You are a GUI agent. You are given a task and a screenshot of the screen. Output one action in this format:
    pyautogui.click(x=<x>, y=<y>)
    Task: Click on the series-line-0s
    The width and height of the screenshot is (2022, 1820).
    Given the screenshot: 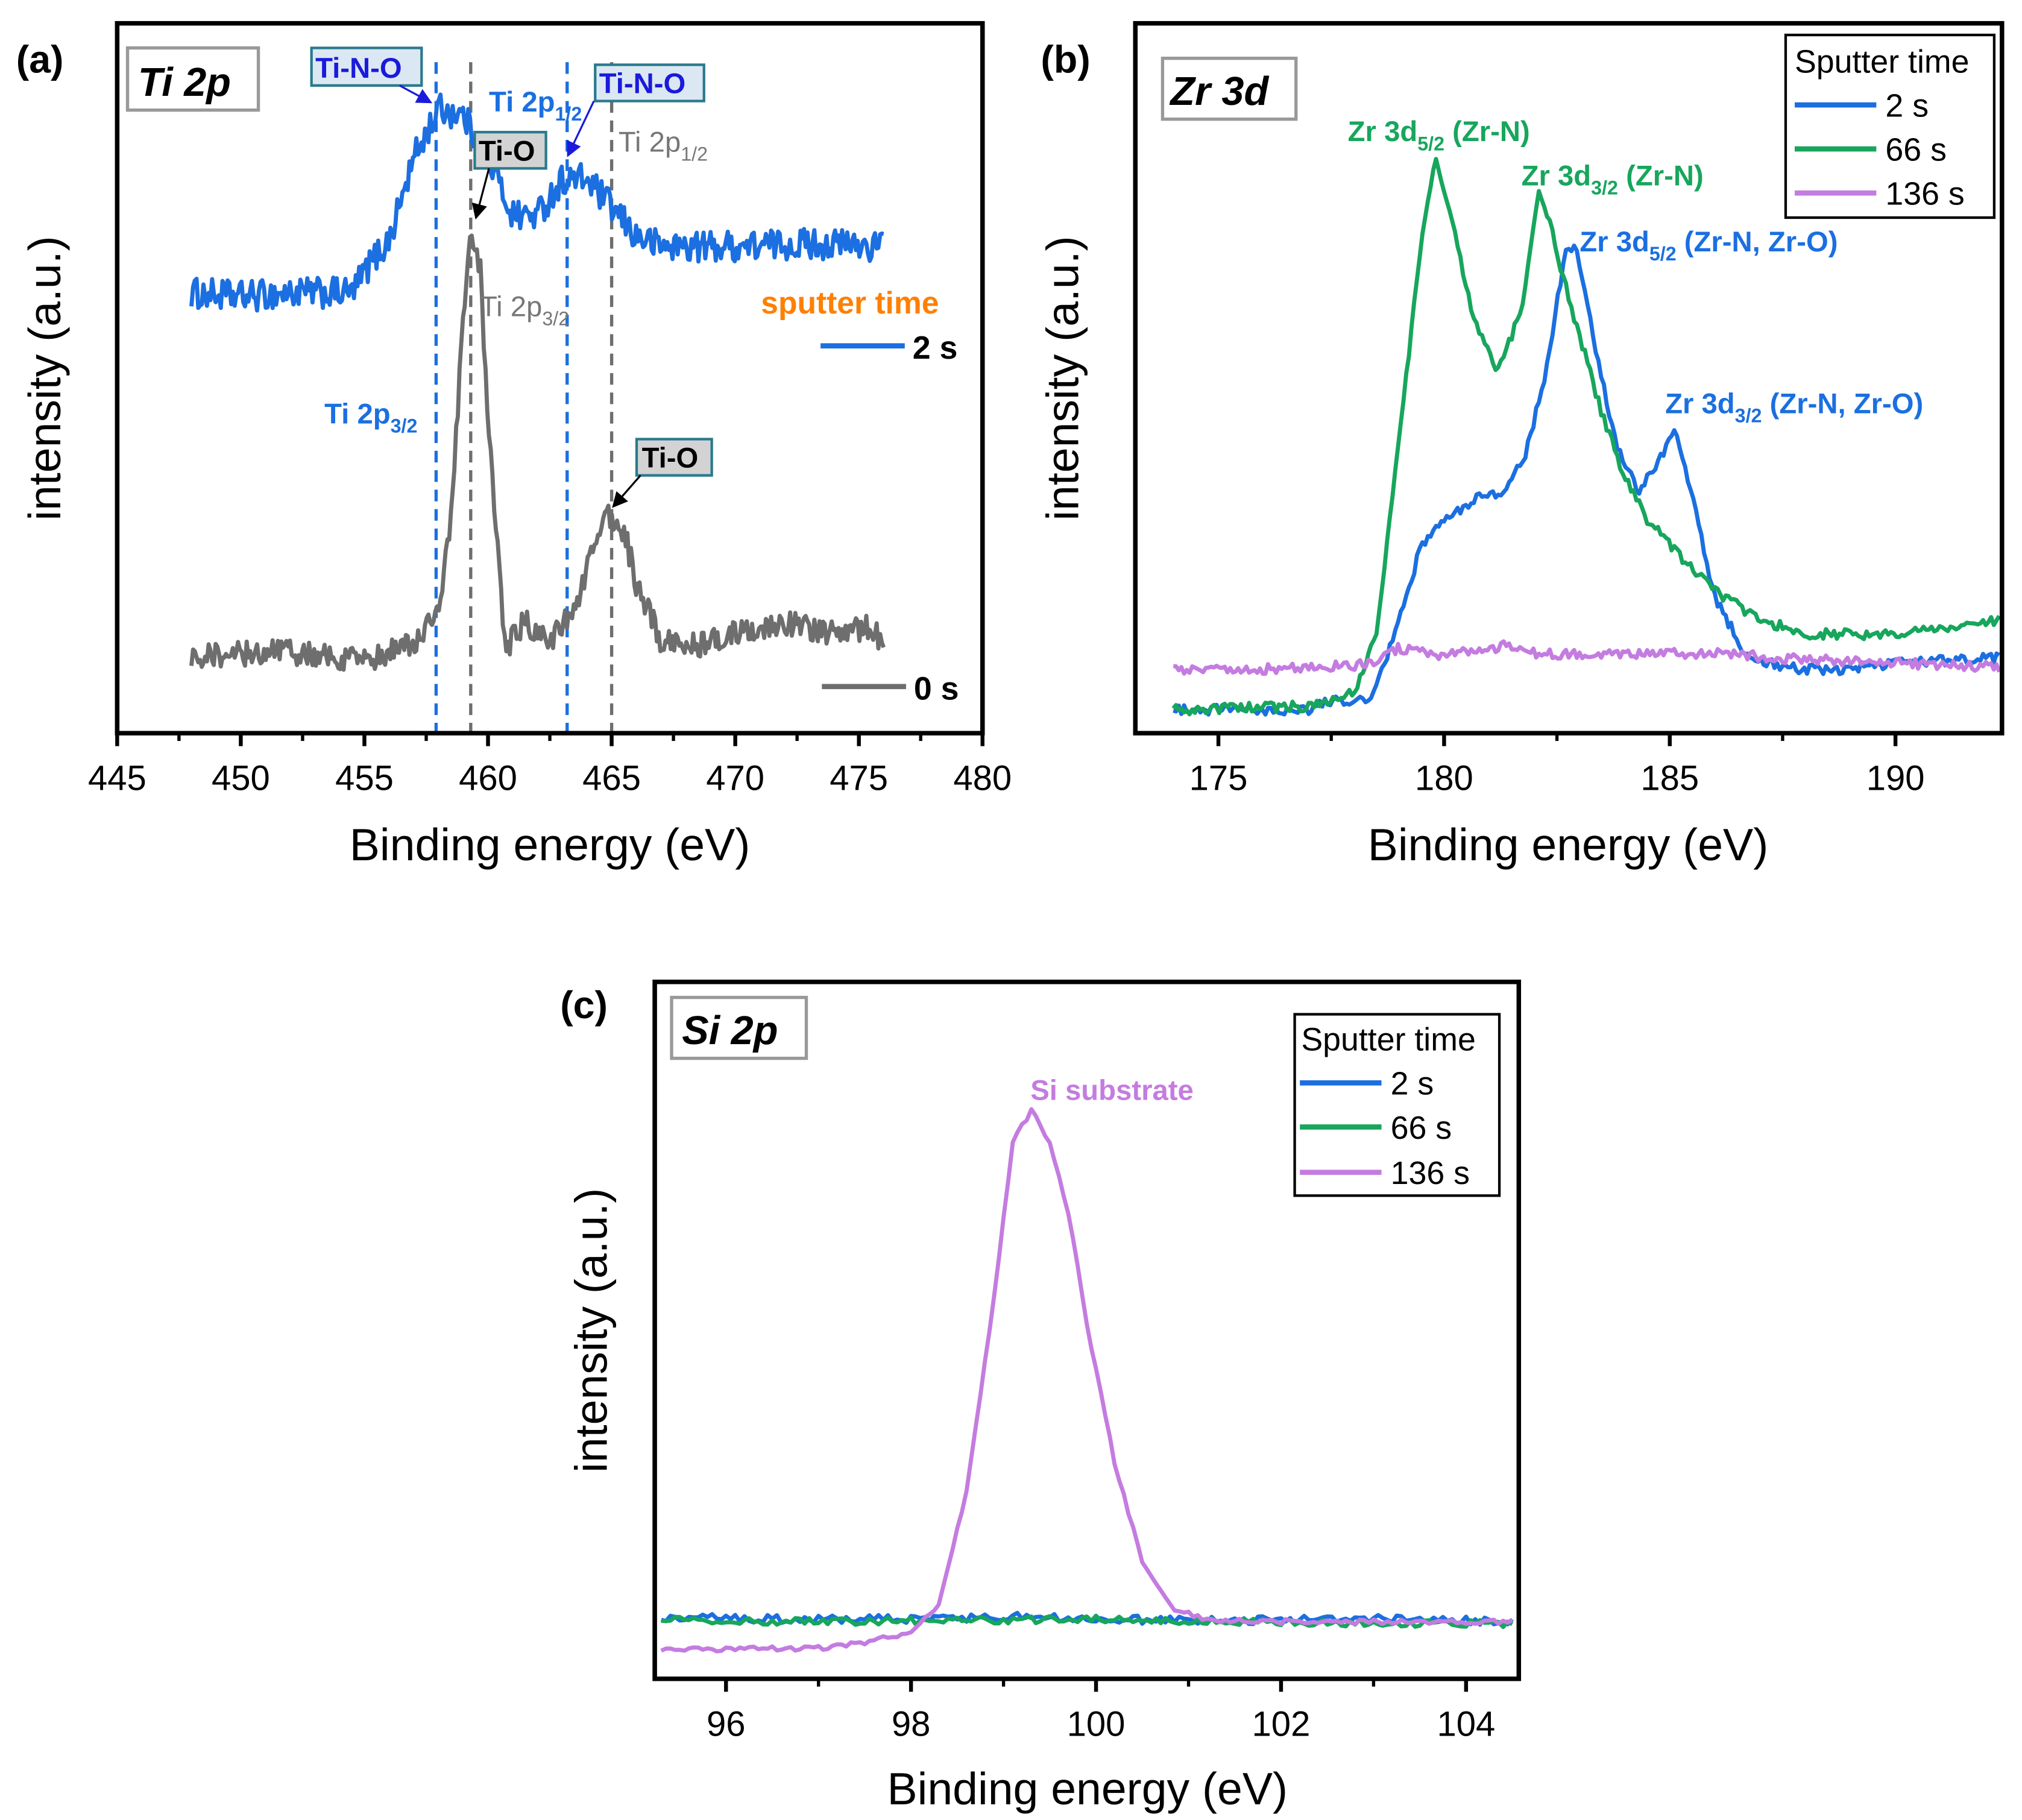 What is the action you would take?
    pyautogui.click(x=537, y=453)
    